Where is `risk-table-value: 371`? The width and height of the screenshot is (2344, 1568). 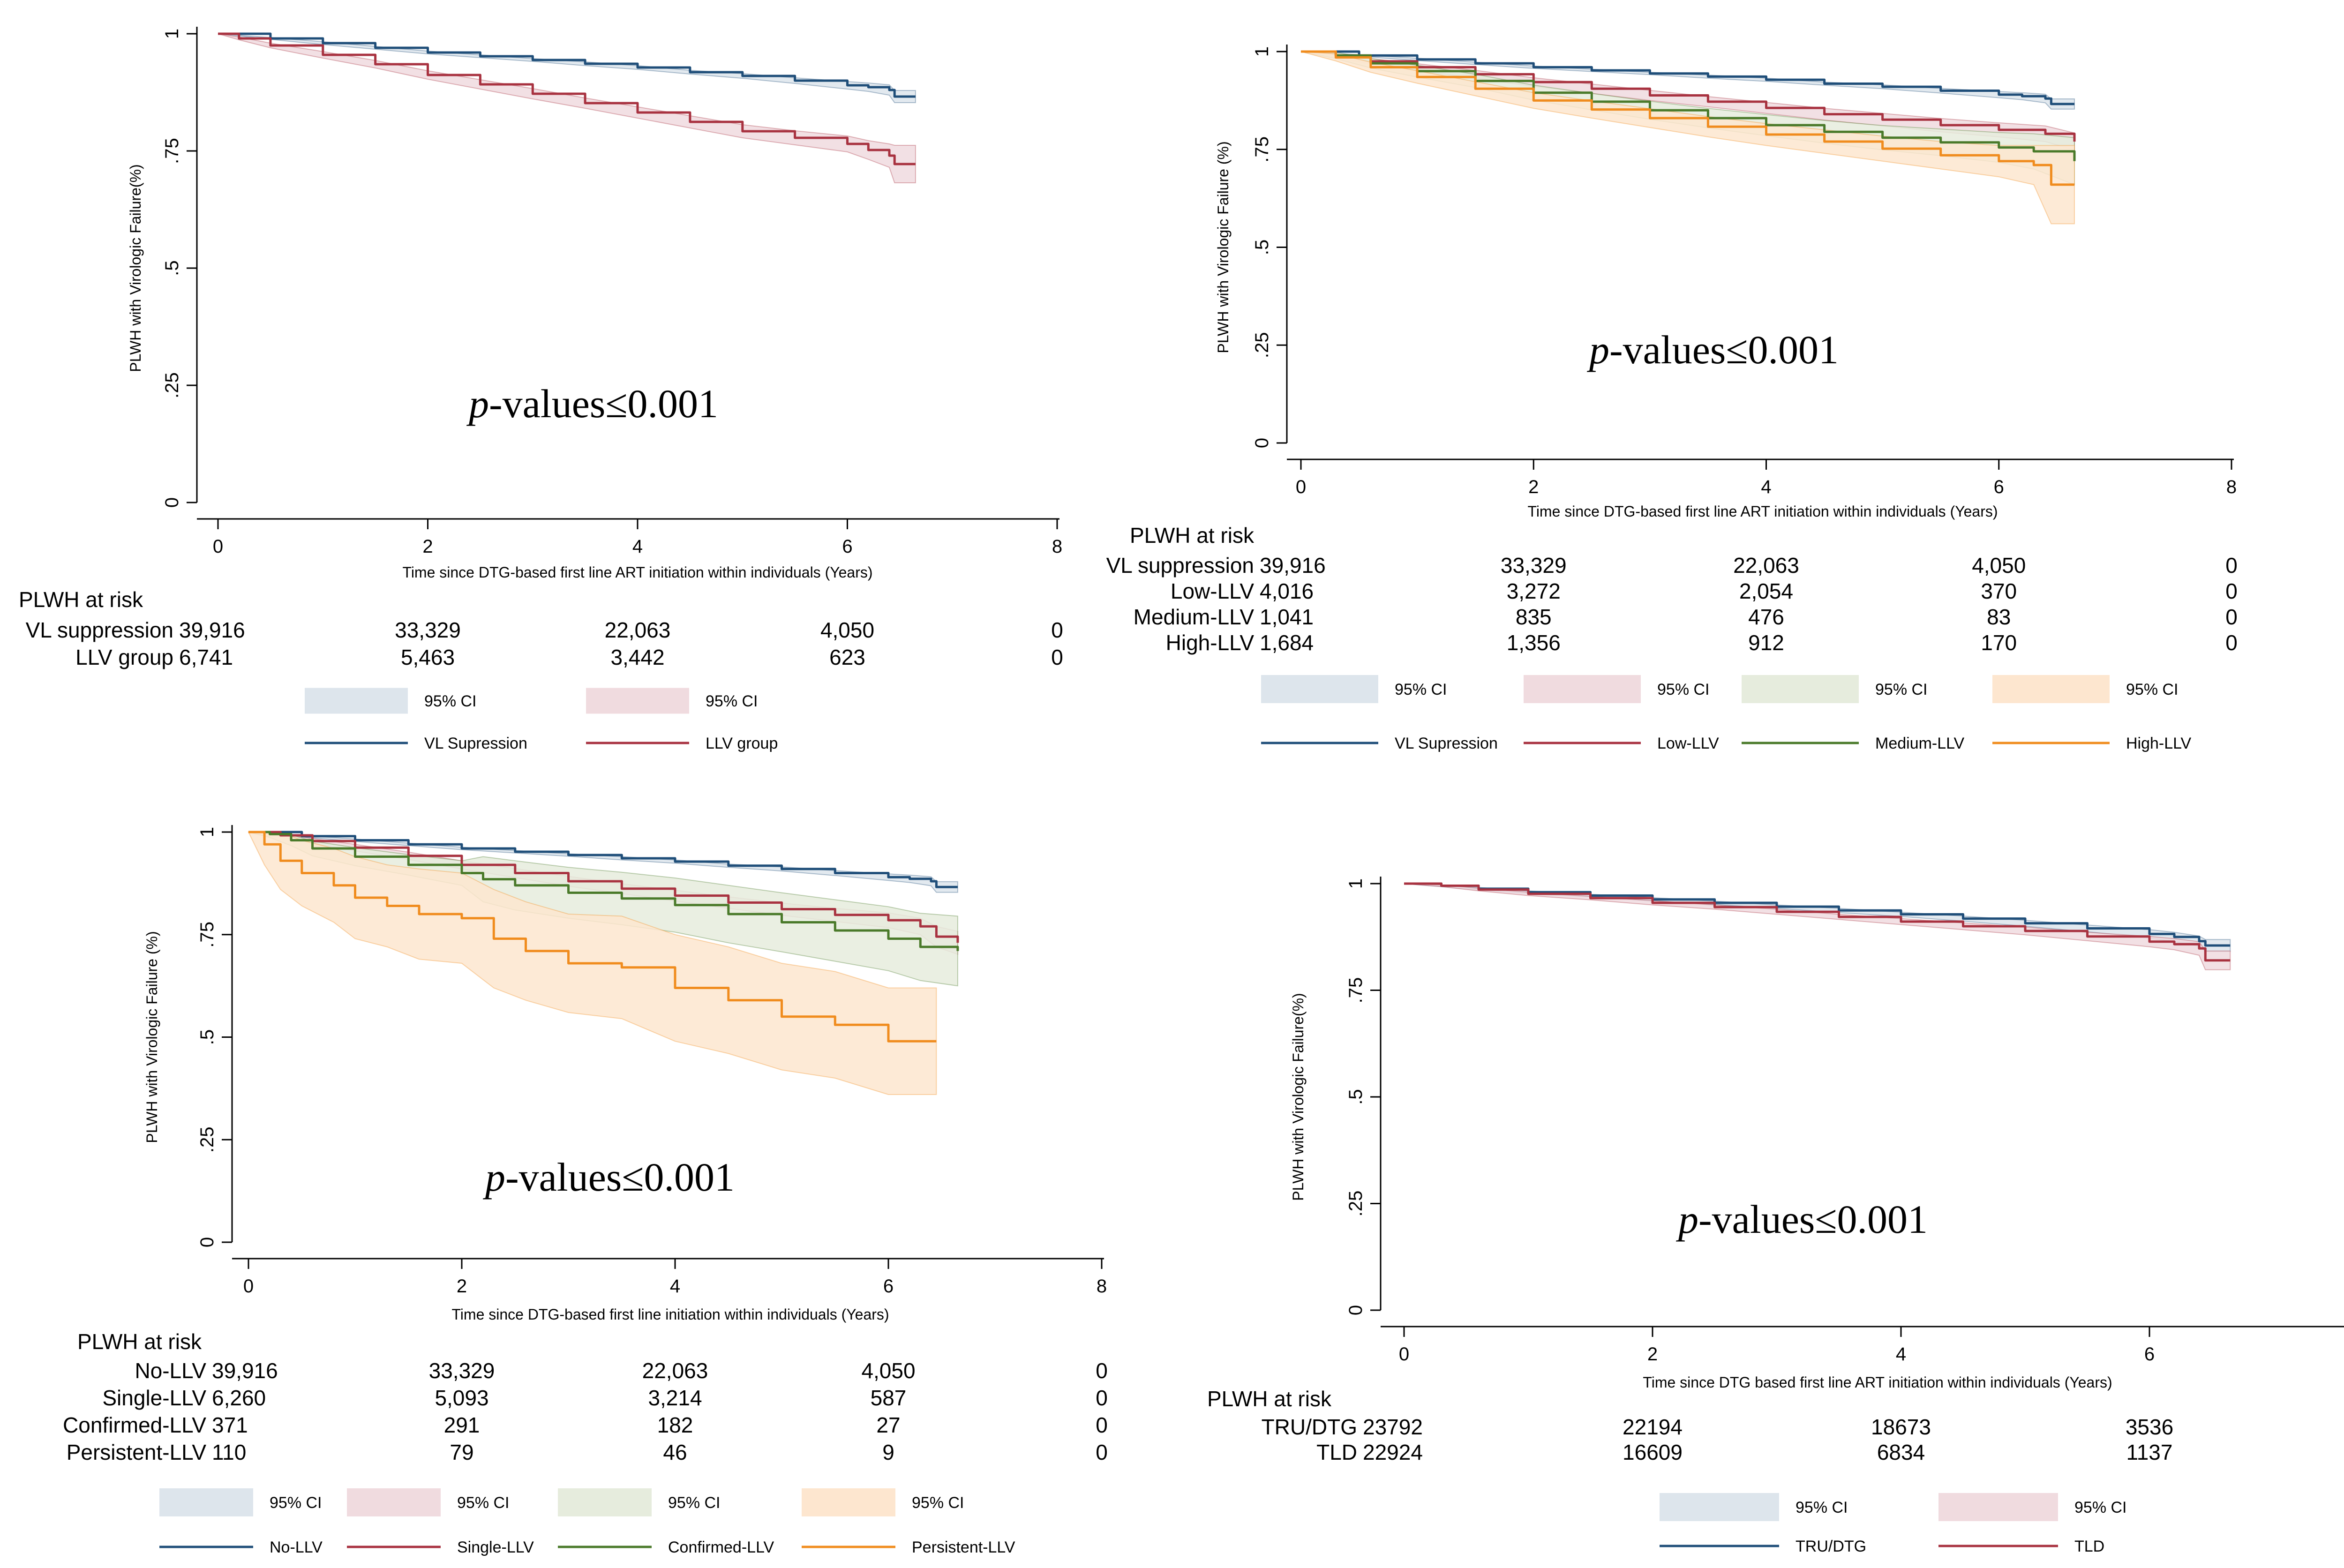 risk-table-value: 371 is located at coordinates (230, 1425).